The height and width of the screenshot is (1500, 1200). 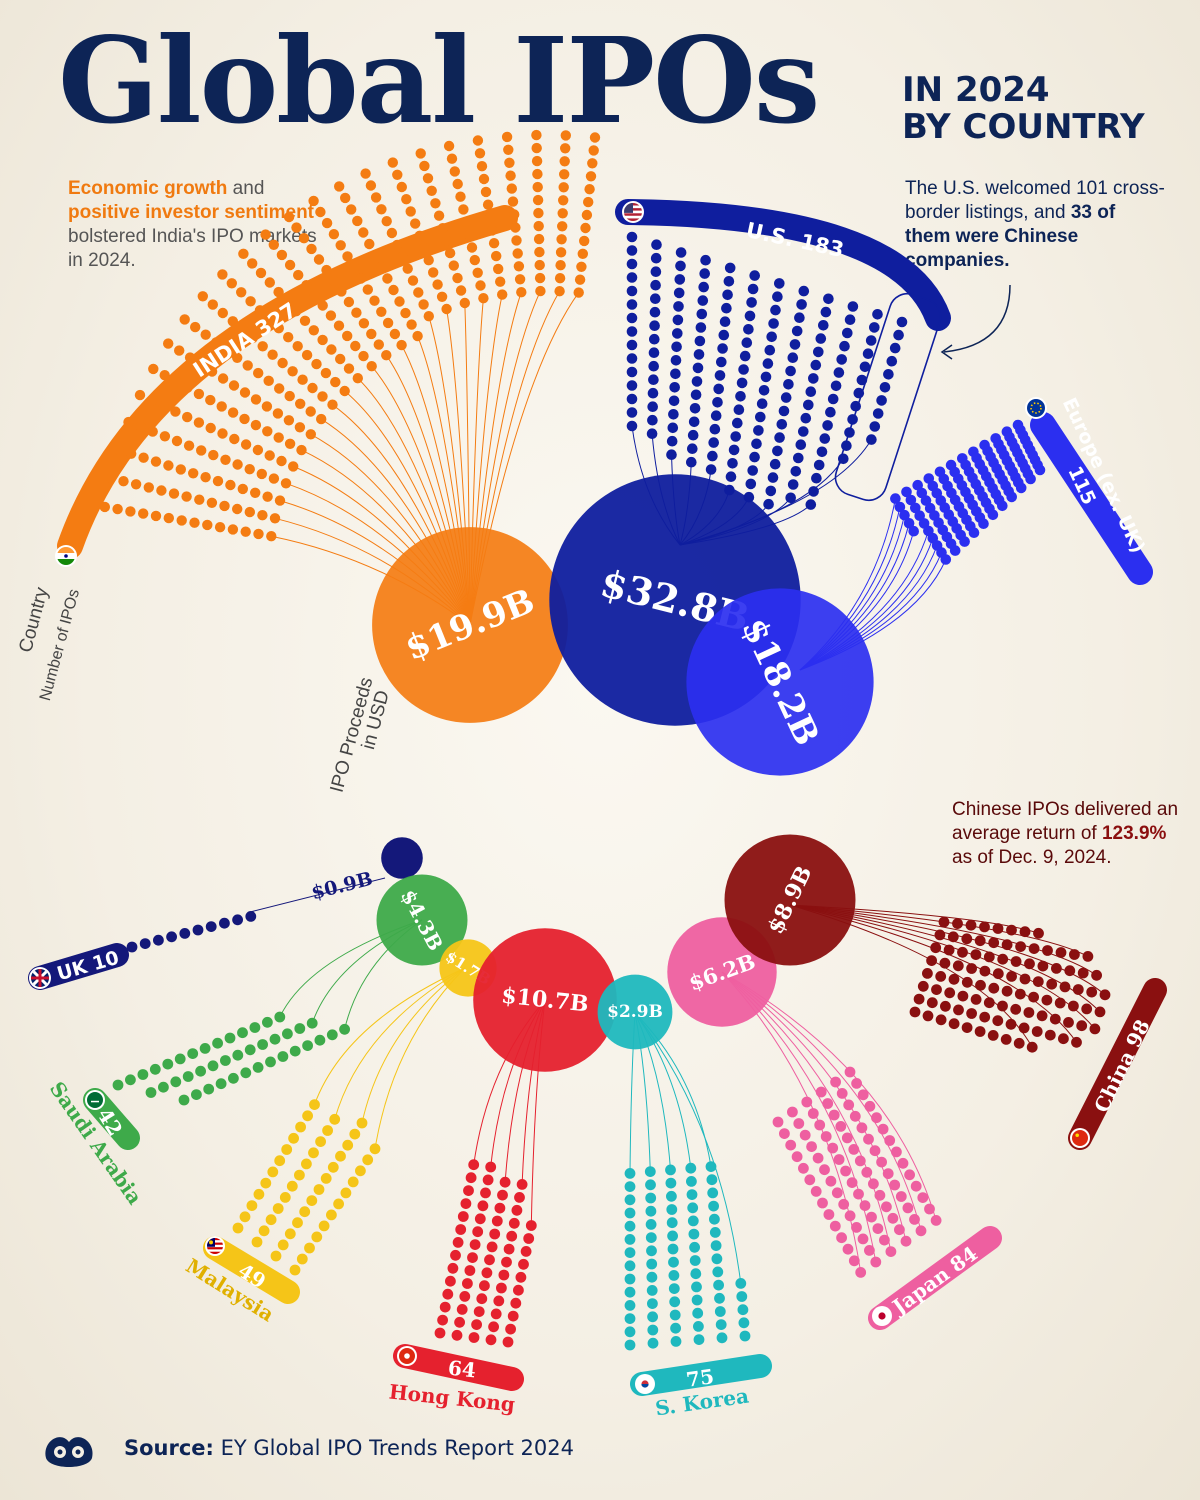 I want to click on bubble-china, so click(x=790, y=900).